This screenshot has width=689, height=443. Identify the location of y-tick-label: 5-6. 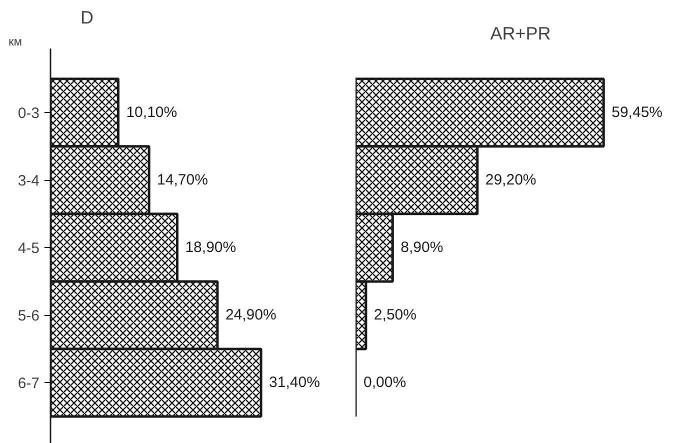
(29, 316).